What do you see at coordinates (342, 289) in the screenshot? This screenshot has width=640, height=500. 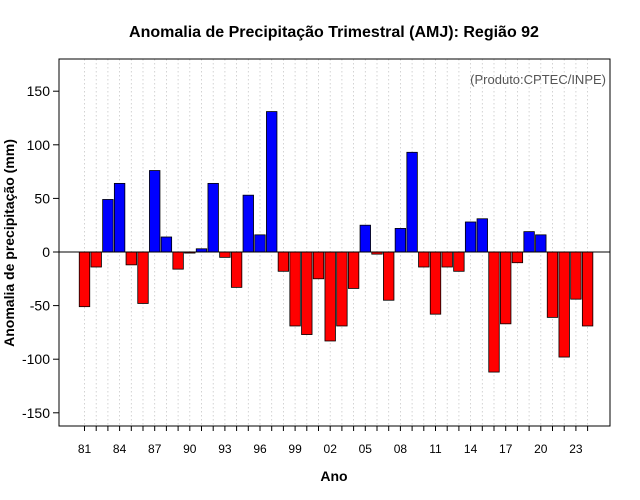 I see `bar-2003` at bounding box center [342, 289].